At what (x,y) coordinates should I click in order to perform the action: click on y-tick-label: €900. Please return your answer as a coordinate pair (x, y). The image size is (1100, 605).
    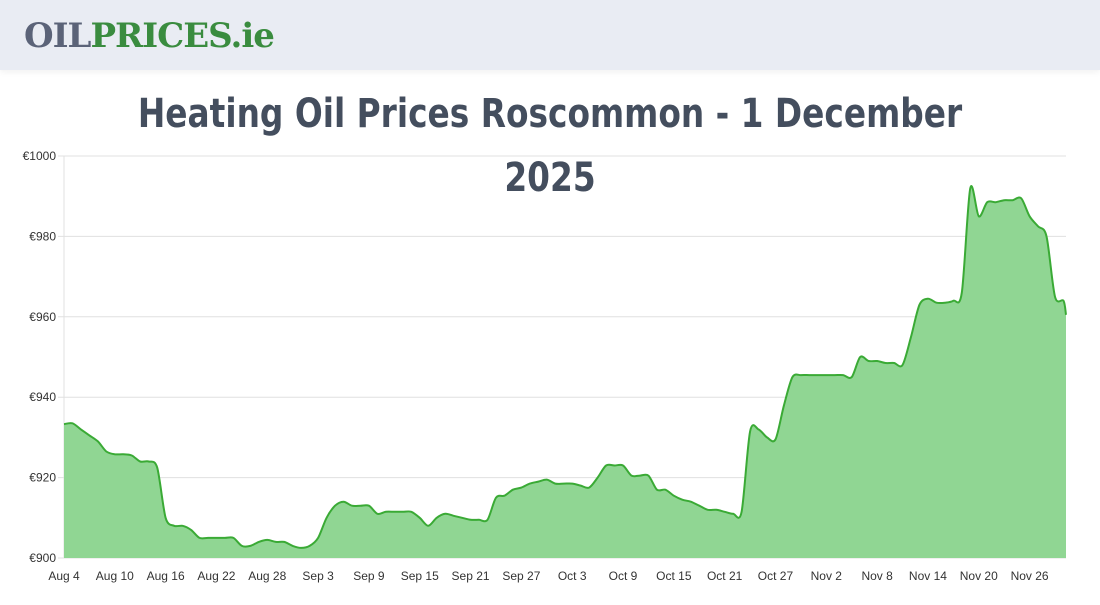
    Looking at the image, I should click on (42, 558).